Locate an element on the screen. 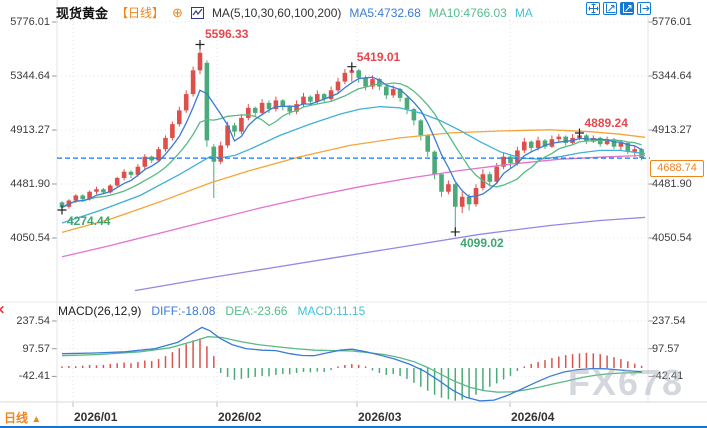  ma5-value-label: MA5:4732.68 is located at coordinates (385, 12).